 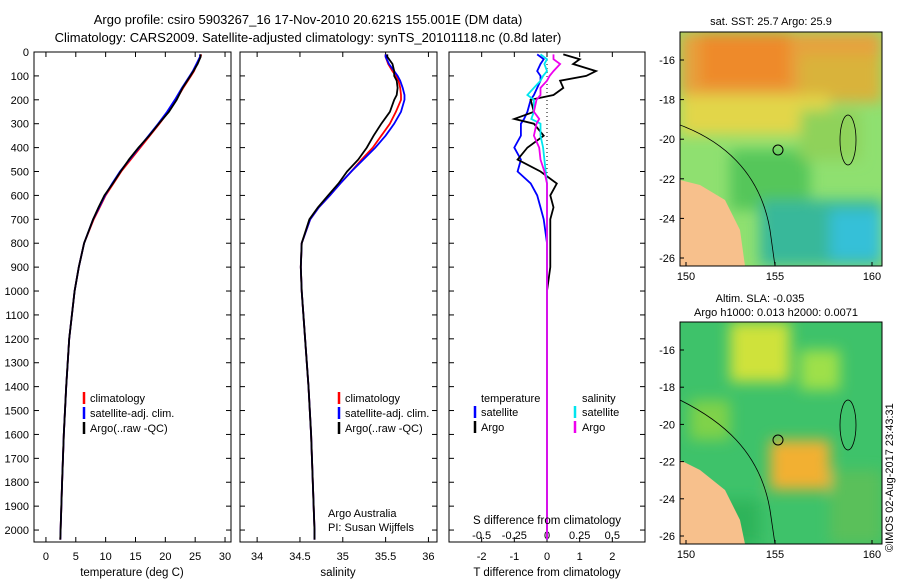 I want to click on difference-tick-label: 0, so click(x=547, y=557).